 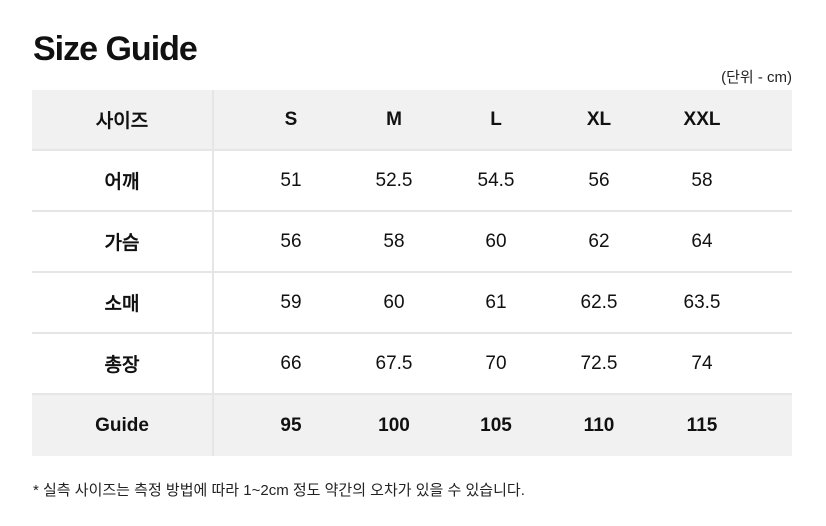 I want to click on table-cell: 59, so click(x=291, y=302).